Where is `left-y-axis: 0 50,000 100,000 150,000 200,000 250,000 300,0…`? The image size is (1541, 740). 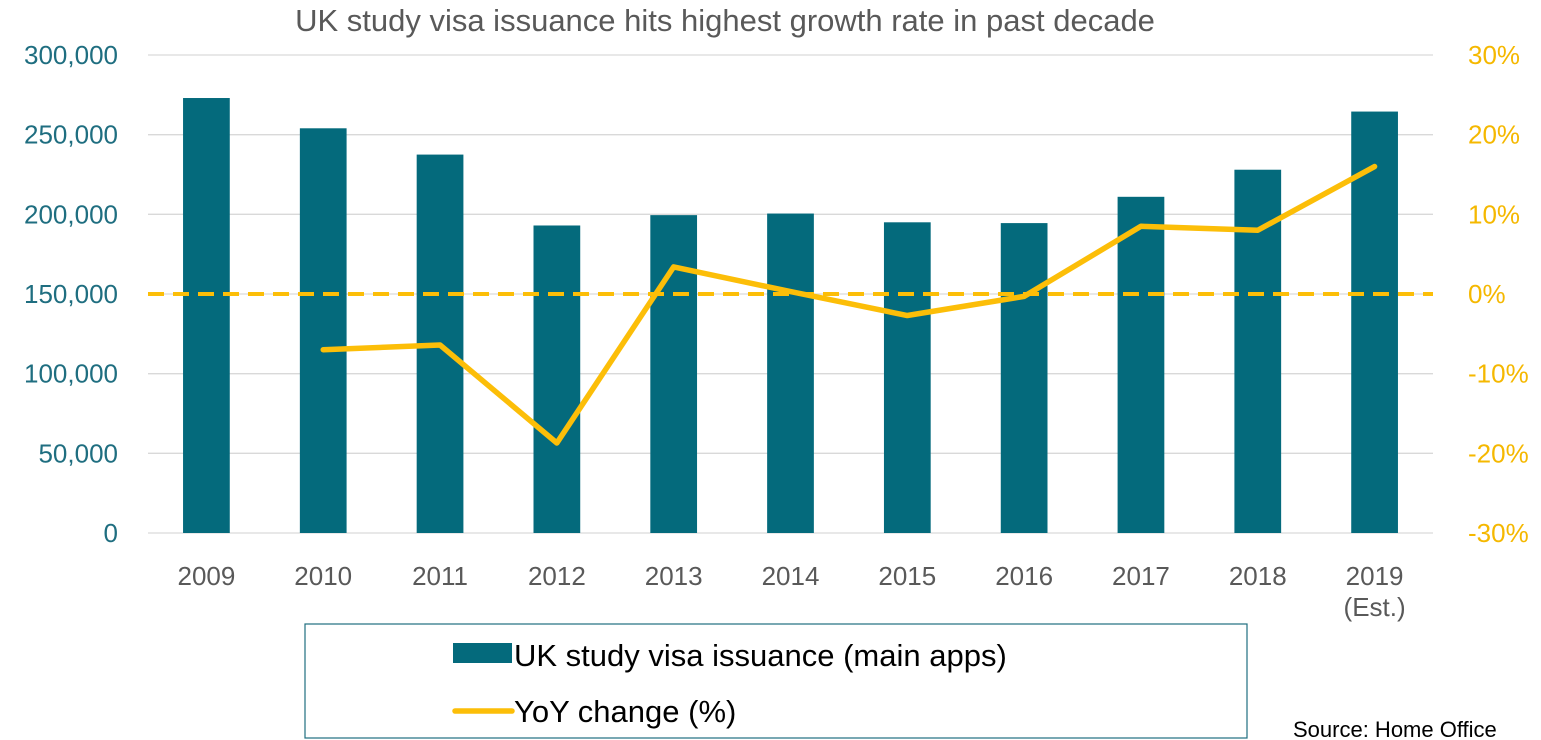 left-y-axis: 0 50,000 100,000 150,000 200,000 250,000 300,0… is located at coordinates (71, 294).